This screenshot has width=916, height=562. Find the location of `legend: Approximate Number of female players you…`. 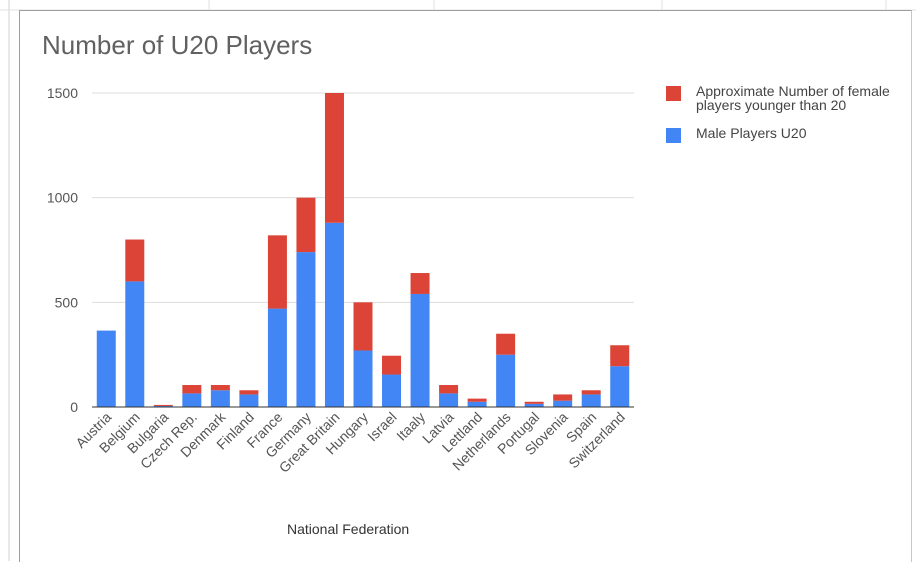

legend: Approximate Number of female players you… is located at coordinates (786, 119).